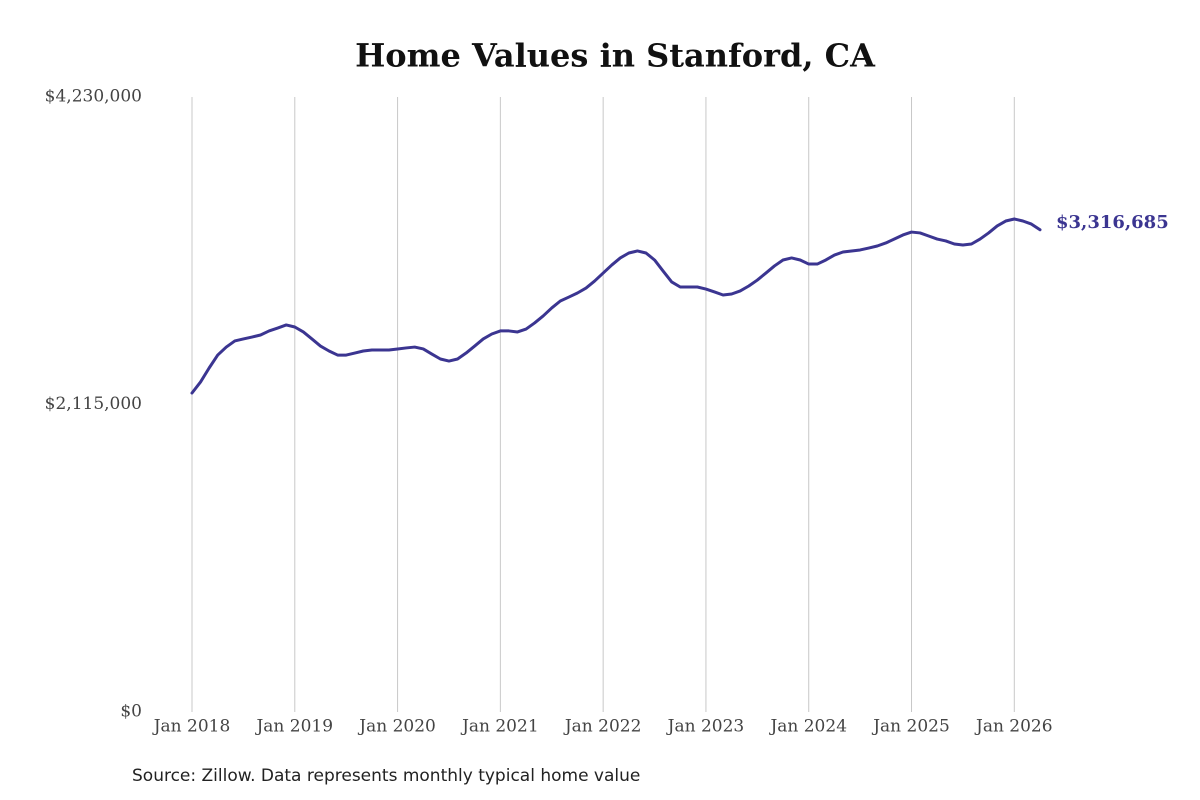 Image resolution: width=1200 pixels, height=800 pixels. I want to click on value-label: $3,316,685, so click(1112, 222).